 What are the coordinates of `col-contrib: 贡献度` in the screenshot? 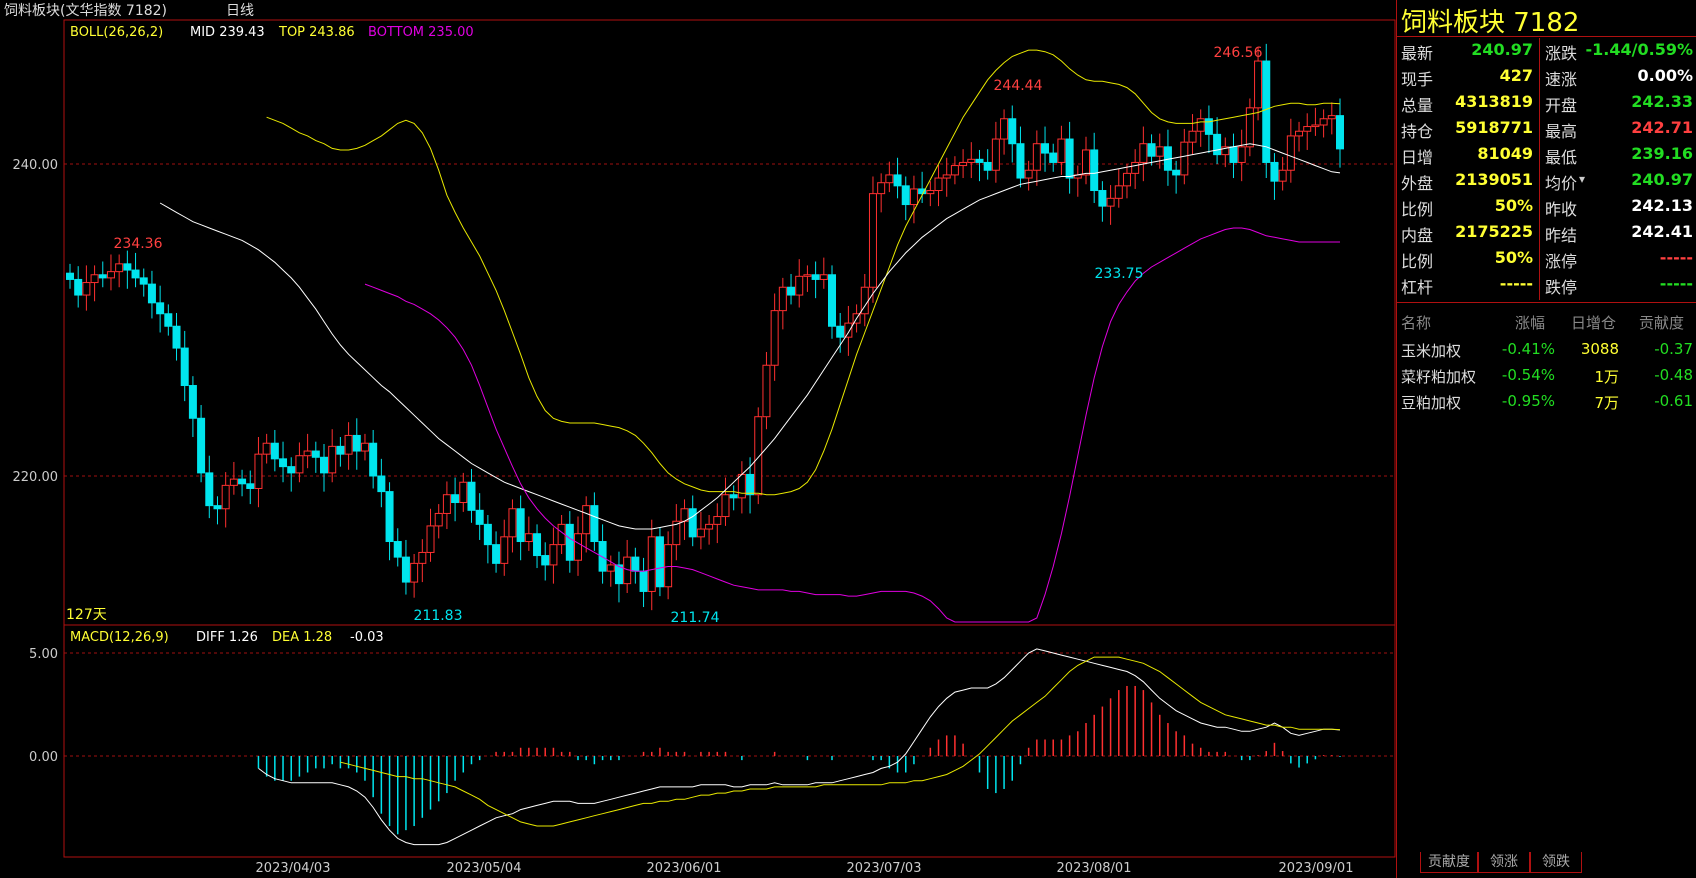 It's located at (1662, 323).